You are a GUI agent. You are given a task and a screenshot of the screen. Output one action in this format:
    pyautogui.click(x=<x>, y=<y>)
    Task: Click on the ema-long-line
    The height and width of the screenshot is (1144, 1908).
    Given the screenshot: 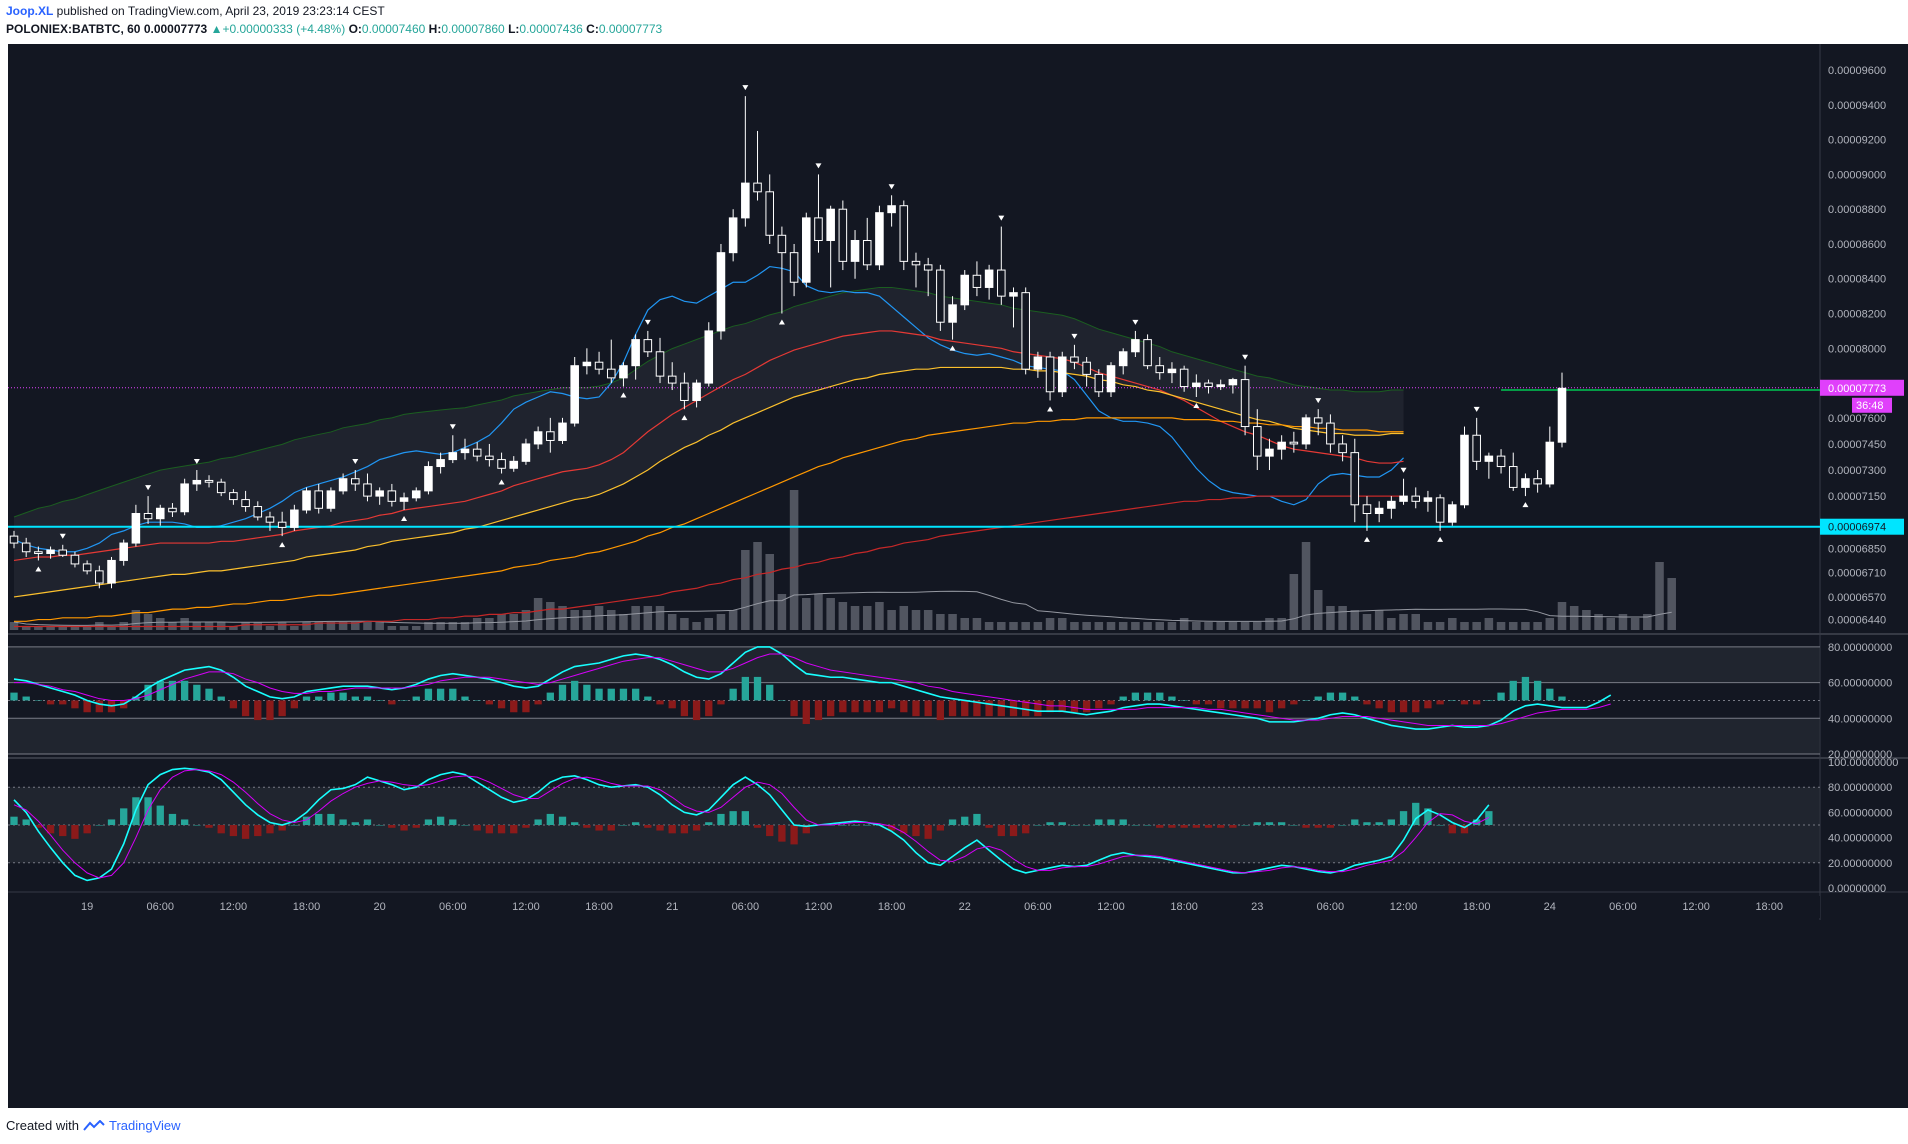 What is the action you would take?
    pyautogui.click(x=709, y=519)
    